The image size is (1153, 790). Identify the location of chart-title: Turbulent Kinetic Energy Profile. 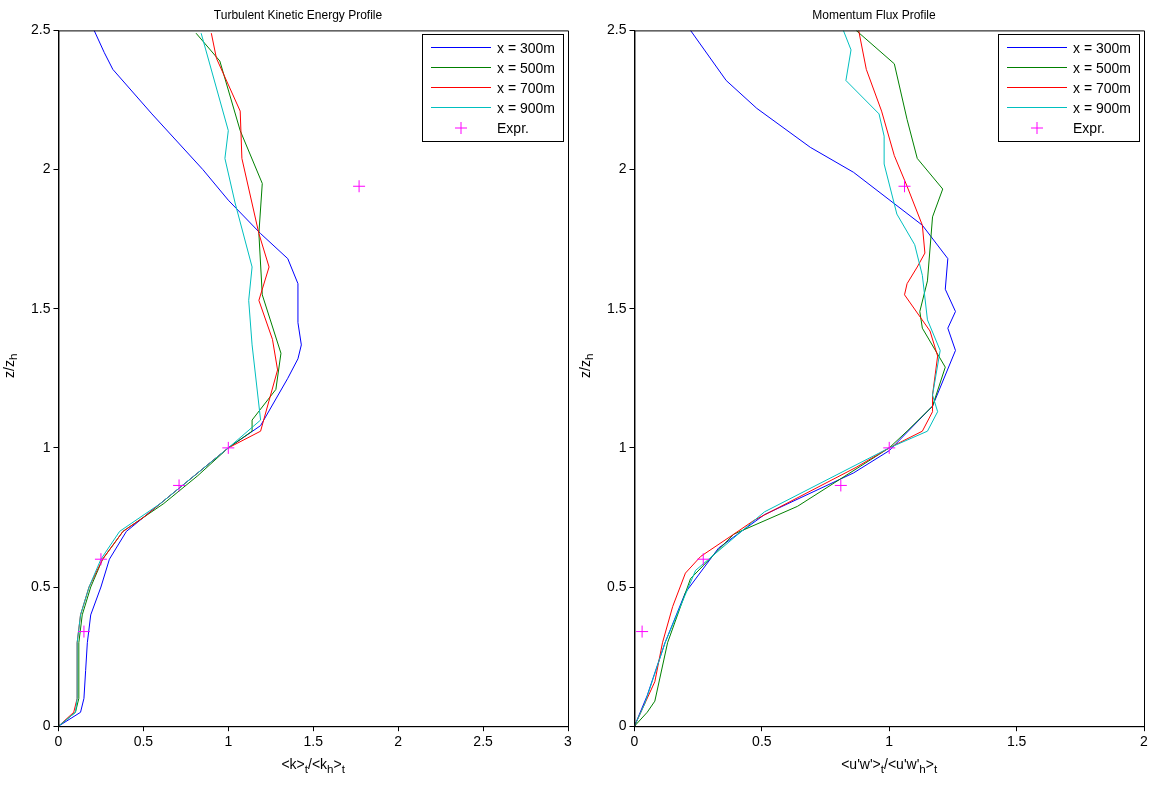
(298, 14).